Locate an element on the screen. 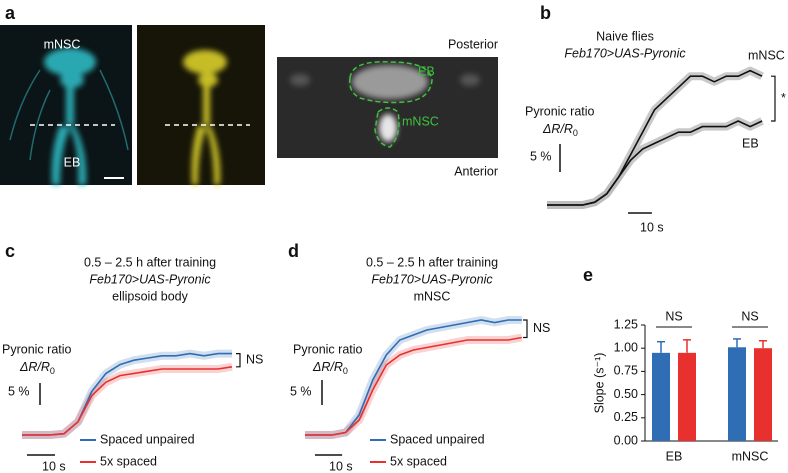  y-tick-label: 0.25 is located at coordinates (626, 417).